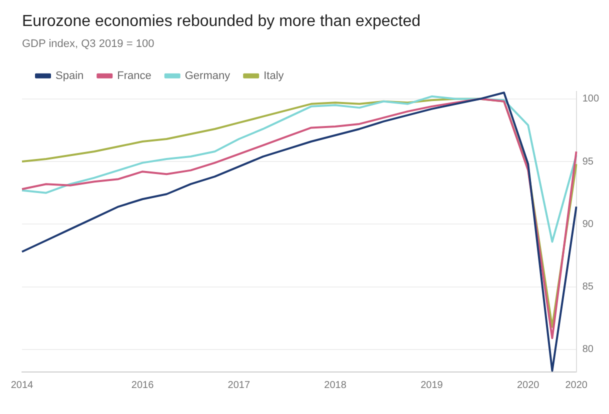 The height and width of the screenshot is (414, 609). What do you see at coordinates (588, 350) in the screenshot?
I see `y-tick-label: 80` at bounding box center [588, 350].